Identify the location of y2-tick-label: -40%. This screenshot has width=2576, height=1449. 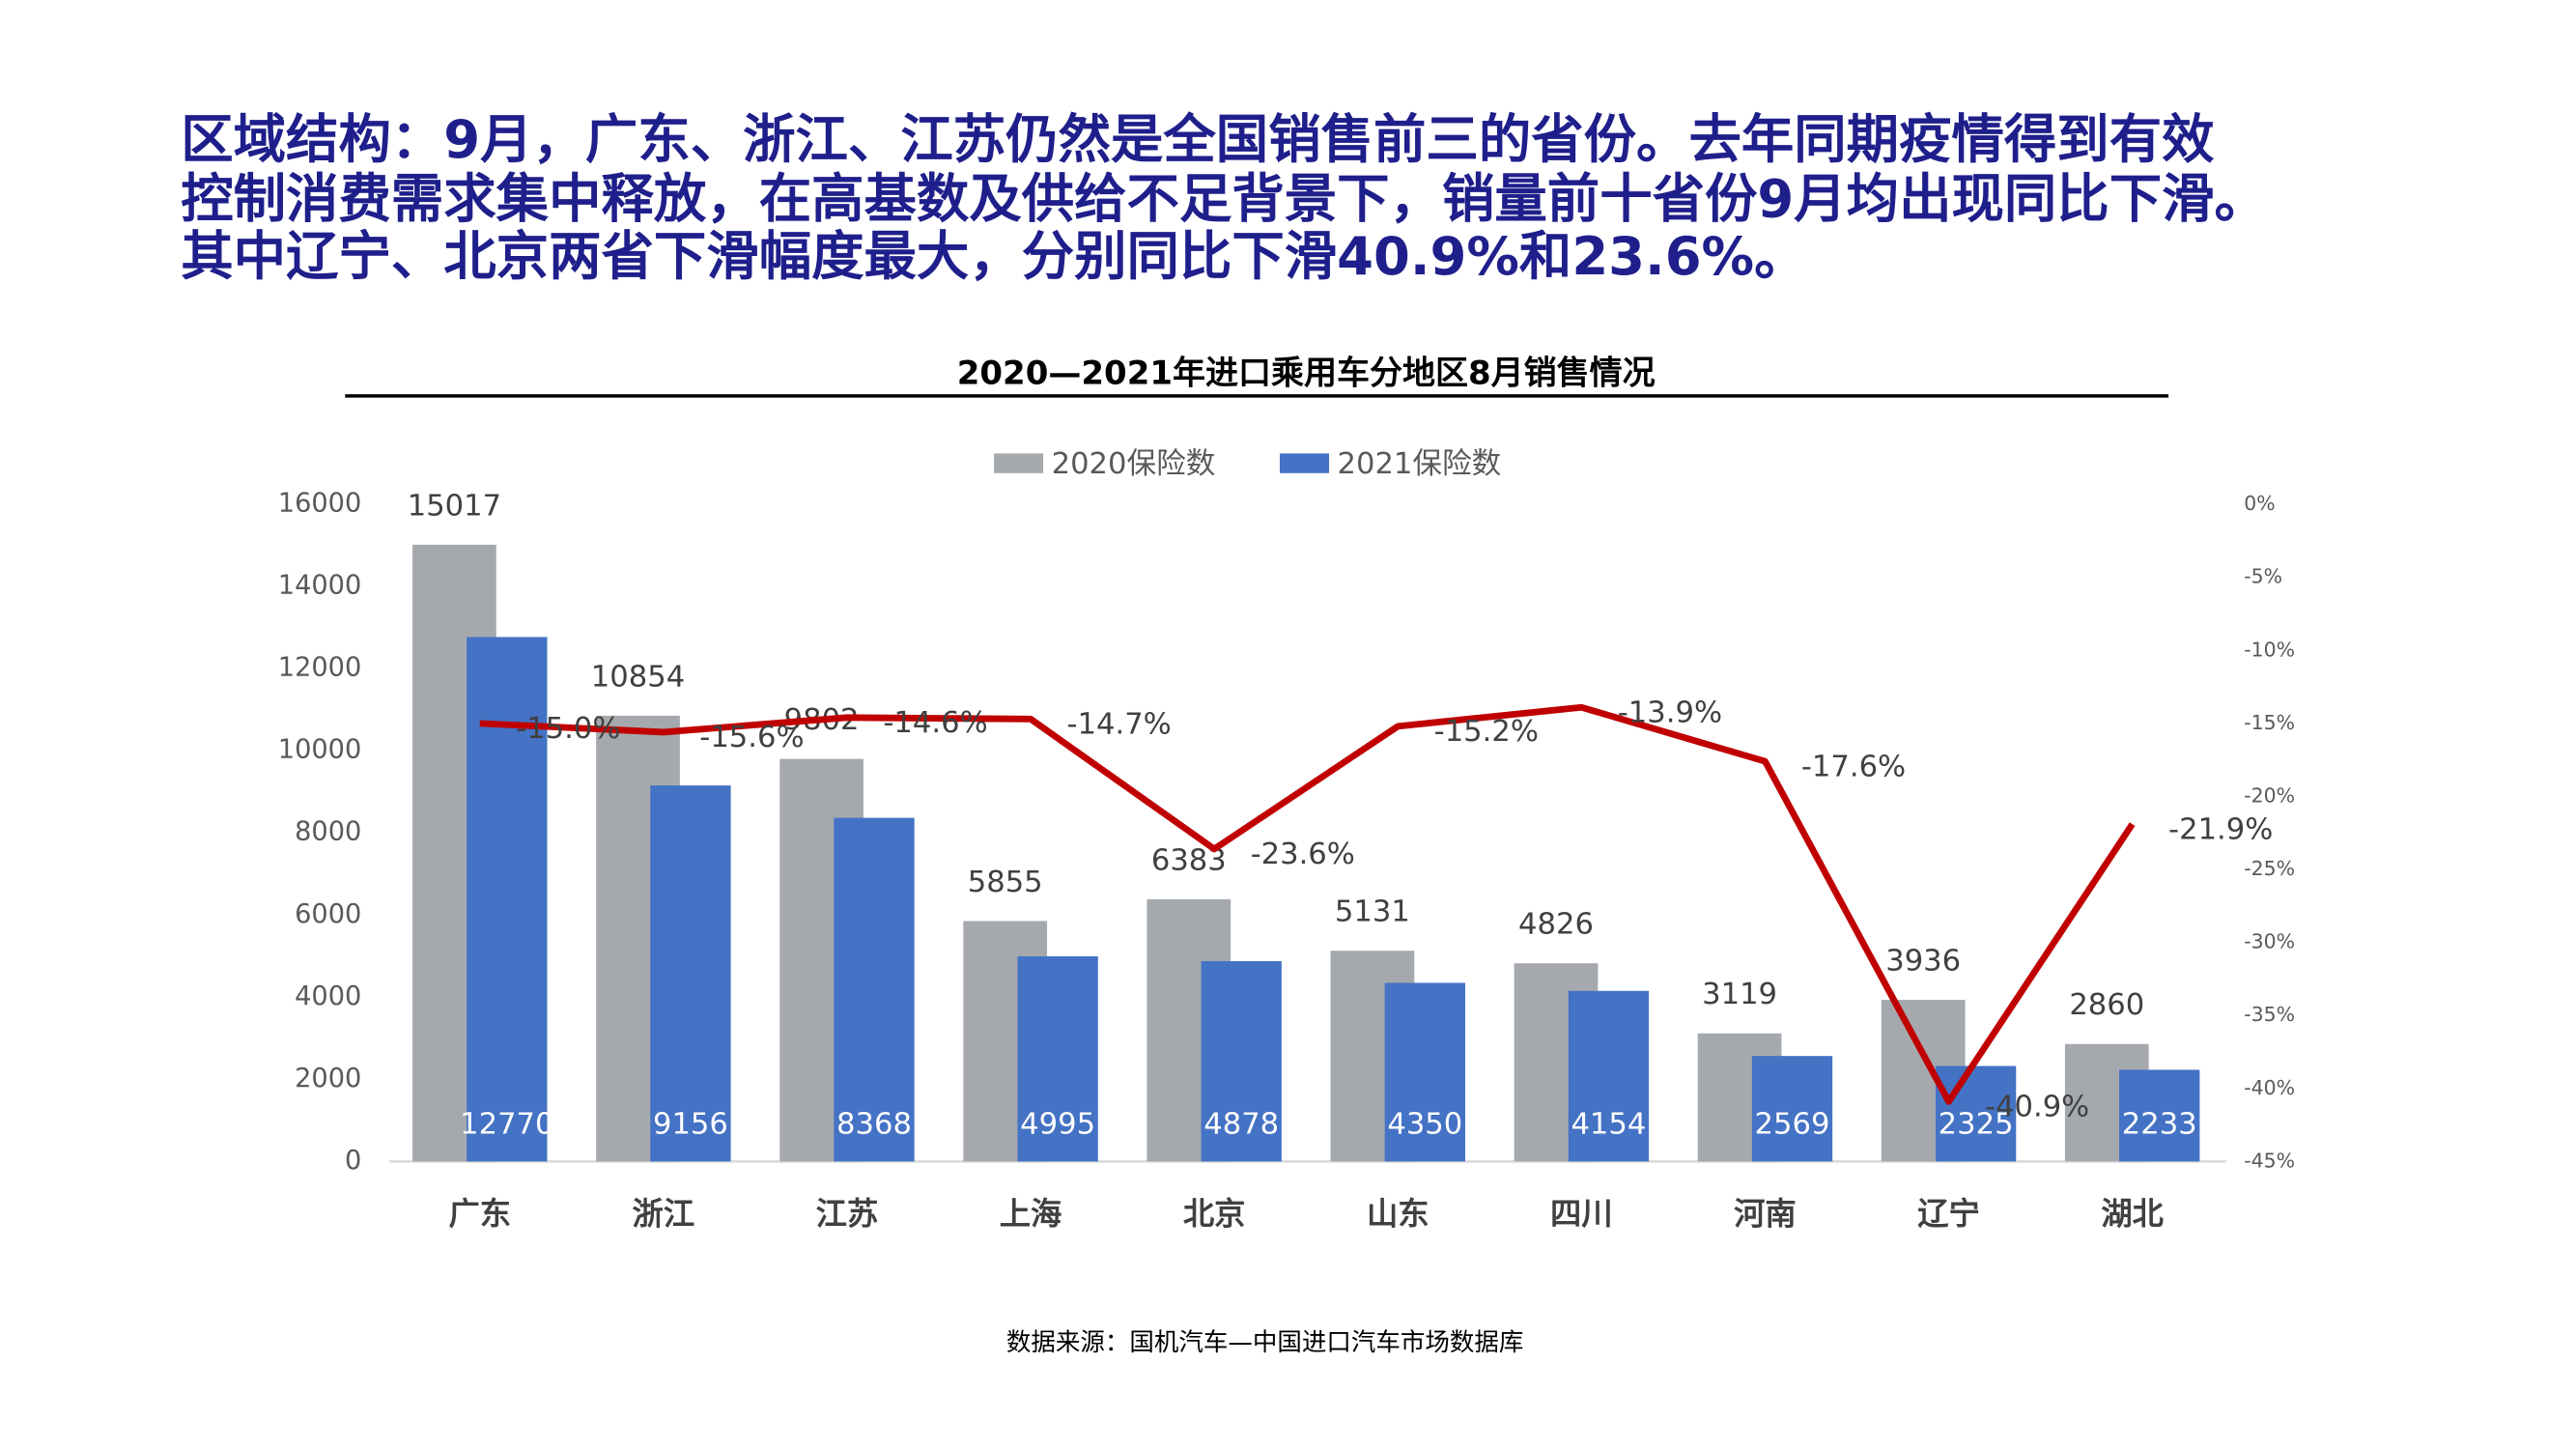
(2269, 1087).